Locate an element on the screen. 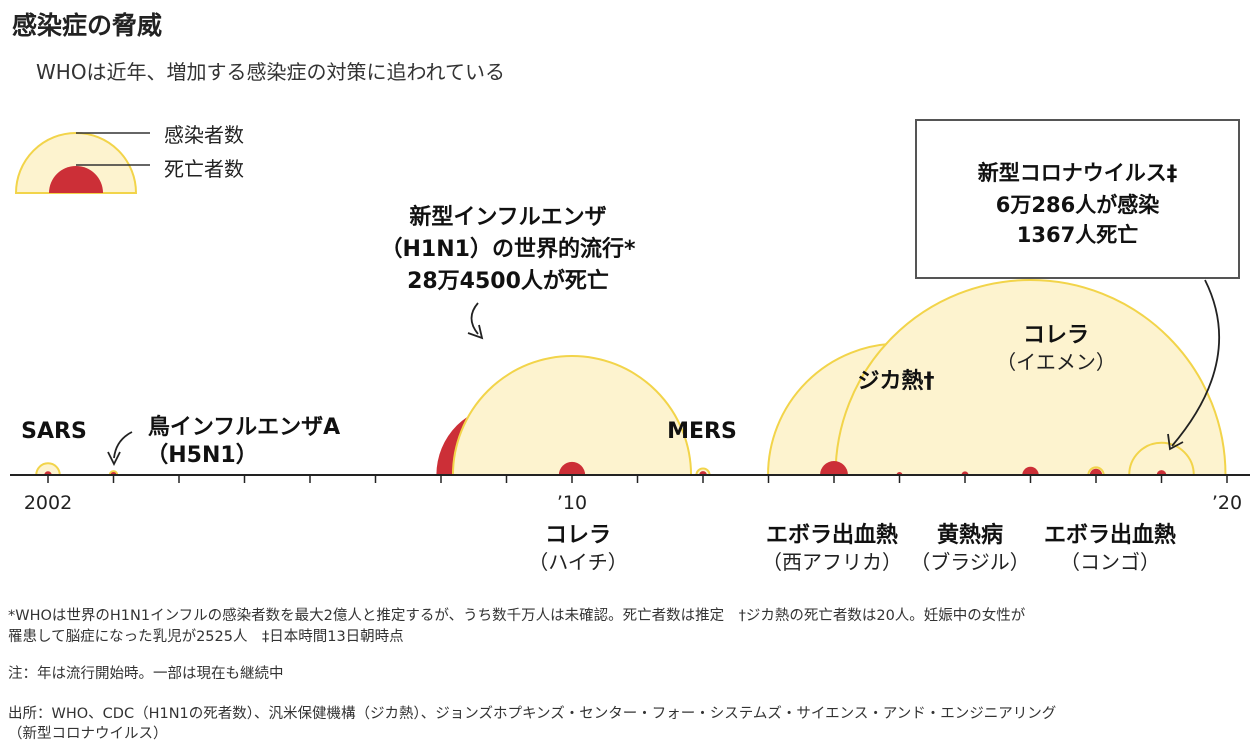 Image resolution: width=1260 pixels, height=754 pixels. event-5-deaths-bubble is located at coordinates (834, 468).